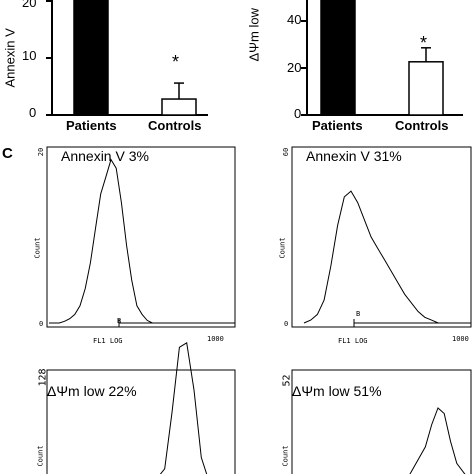  What do you see at coordinates (179, 107) in the screenshot?
I see `bar-chart-1-bar-controls` at bounding box center [179, 107].